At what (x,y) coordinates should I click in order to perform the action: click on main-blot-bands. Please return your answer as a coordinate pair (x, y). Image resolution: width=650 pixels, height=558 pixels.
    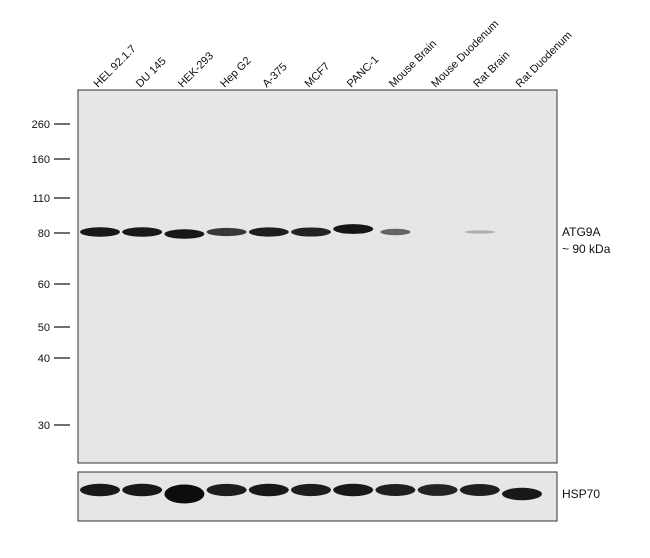
    Looking at the image, I should click on (287, 231).